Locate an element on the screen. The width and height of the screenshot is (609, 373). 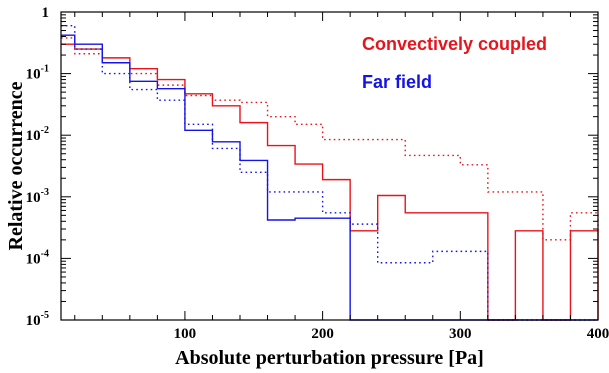
x-tick-label: 300 is located at coordinates (460, 334).